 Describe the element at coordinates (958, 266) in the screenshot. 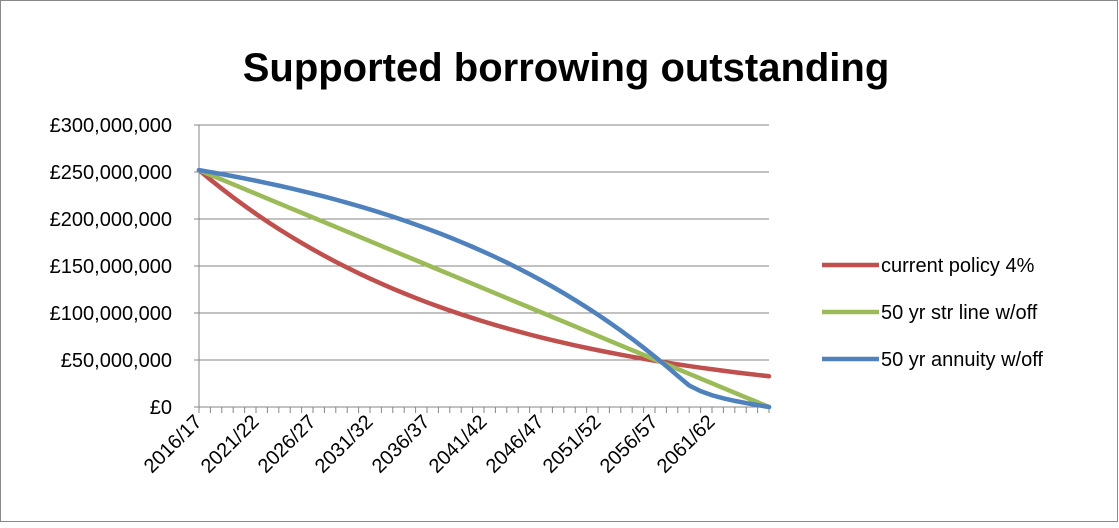

I see `legend-label-current-policy-4: current policy 4%` at that location.